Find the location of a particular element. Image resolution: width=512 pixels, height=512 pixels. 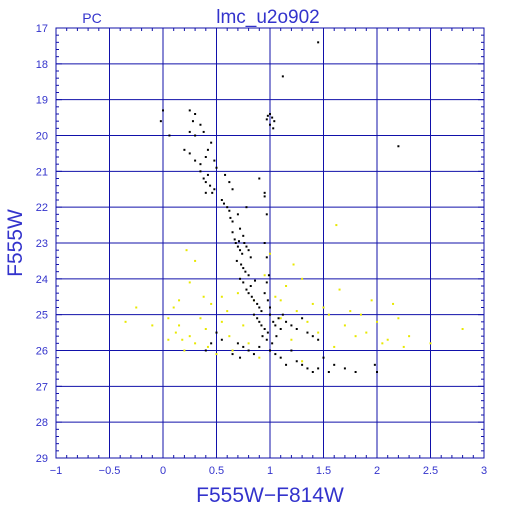

y-tick-label: 27 is located at coordinates (42, 387).